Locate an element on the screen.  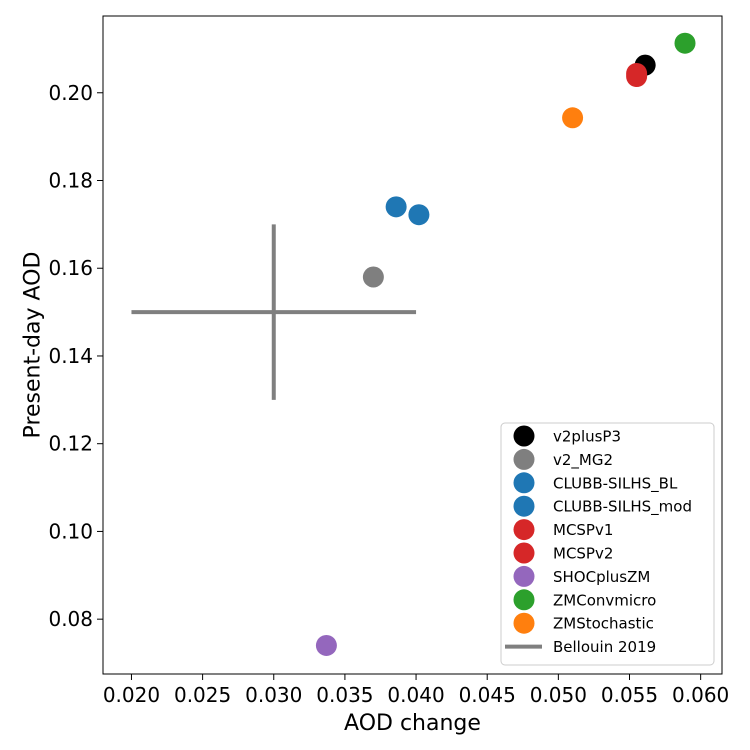
legend-box is located at coordinates (607, 544).